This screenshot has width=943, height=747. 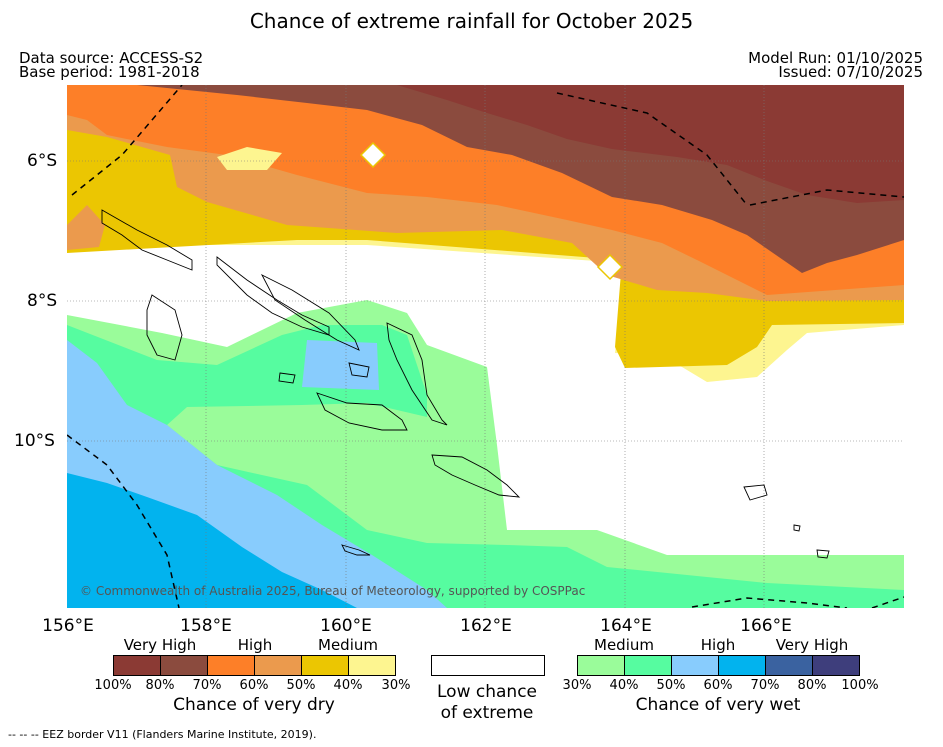 What do you see at coordinates (164, 327) in the screenshot?
I see `new-georgia` at bounding box center [164, 327].